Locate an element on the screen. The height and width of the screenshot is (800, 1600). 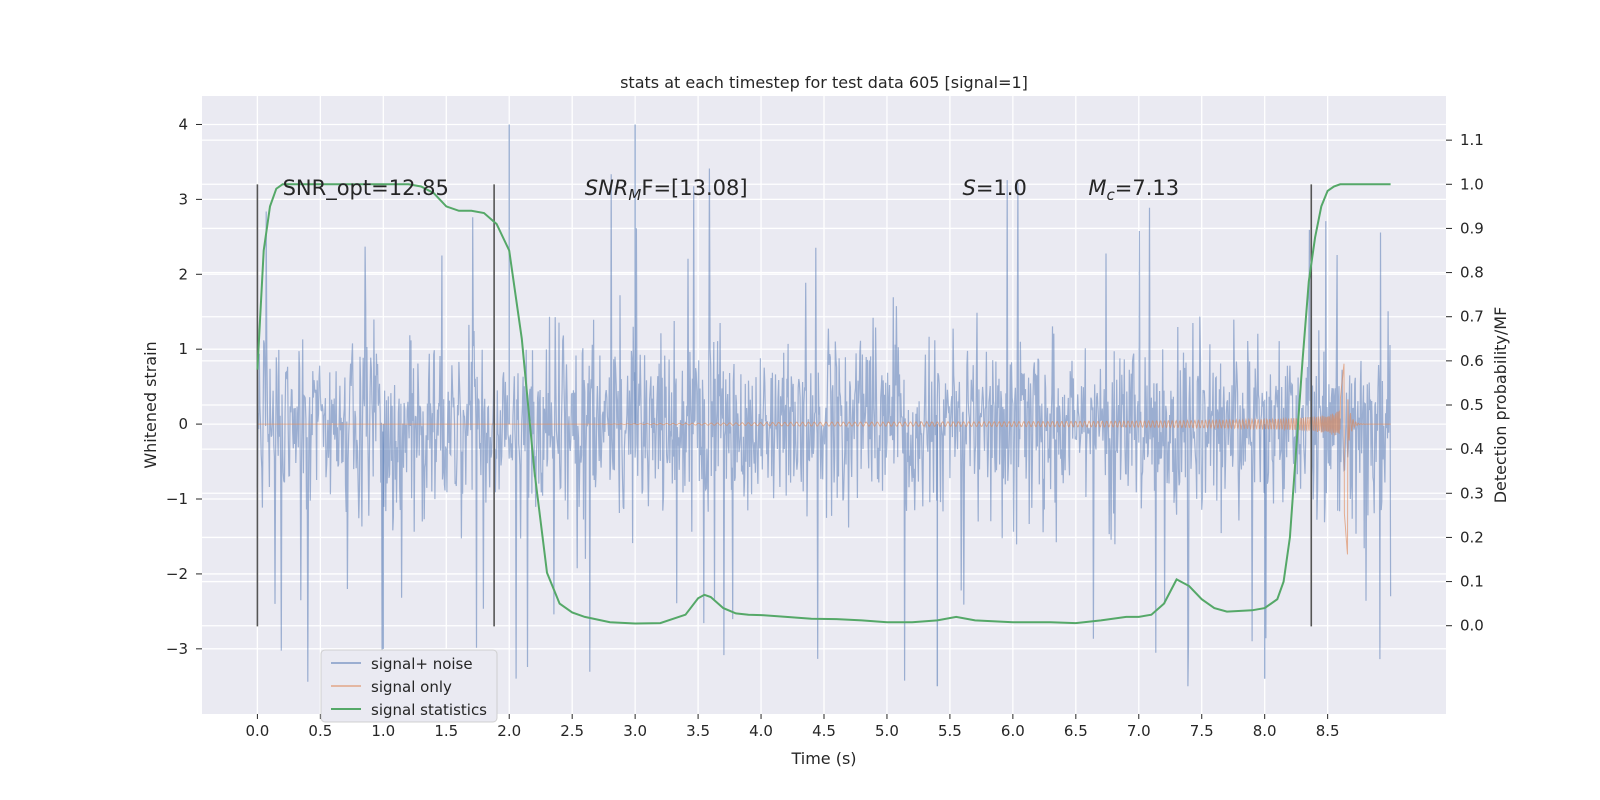
x-tick-label: 0.0 is located at coordinates (257, 731).